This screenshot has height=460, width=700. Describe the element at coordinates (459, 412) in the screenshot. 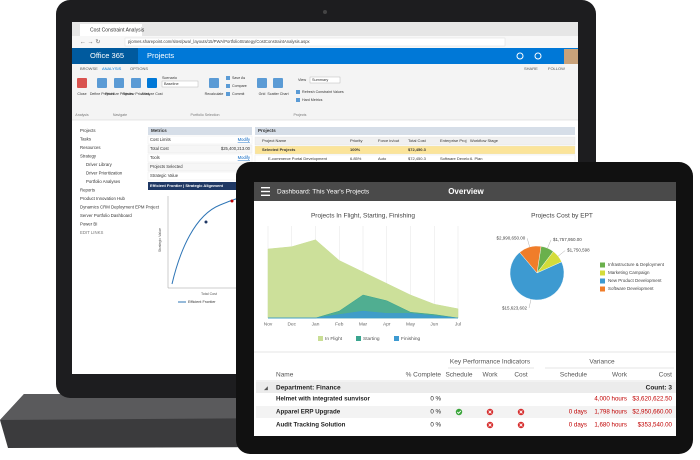

I see `check` at that location.